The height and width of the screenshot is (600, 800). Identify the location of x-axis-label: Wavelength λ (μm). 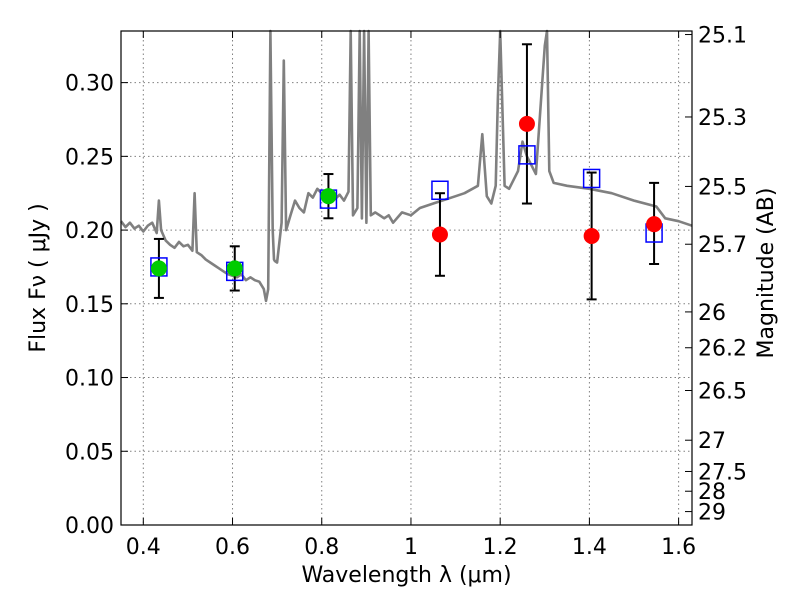
(406, 575).